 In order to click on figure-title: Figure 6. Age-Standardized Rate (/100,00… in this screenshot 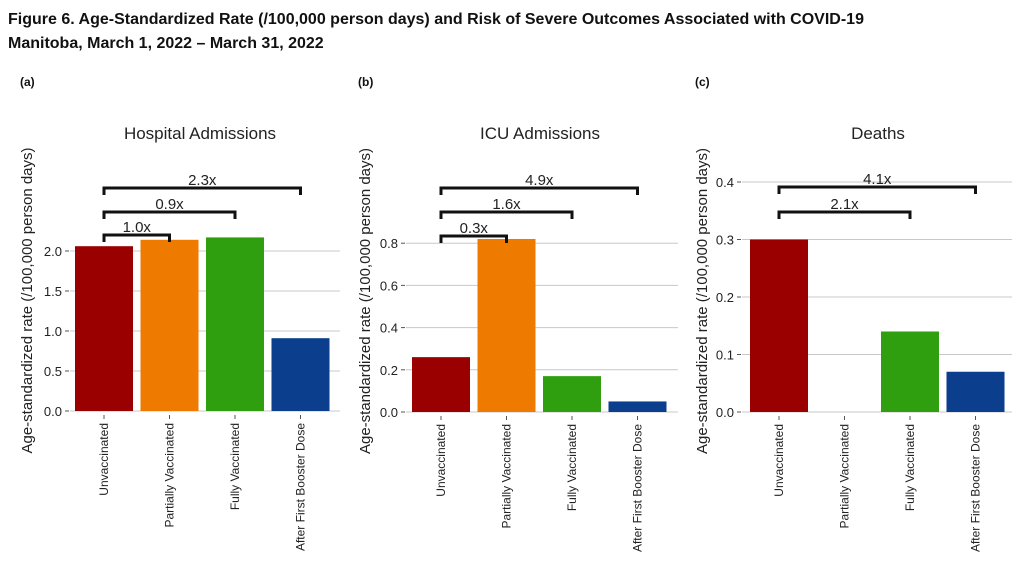, I will do `click(436, 32)`.